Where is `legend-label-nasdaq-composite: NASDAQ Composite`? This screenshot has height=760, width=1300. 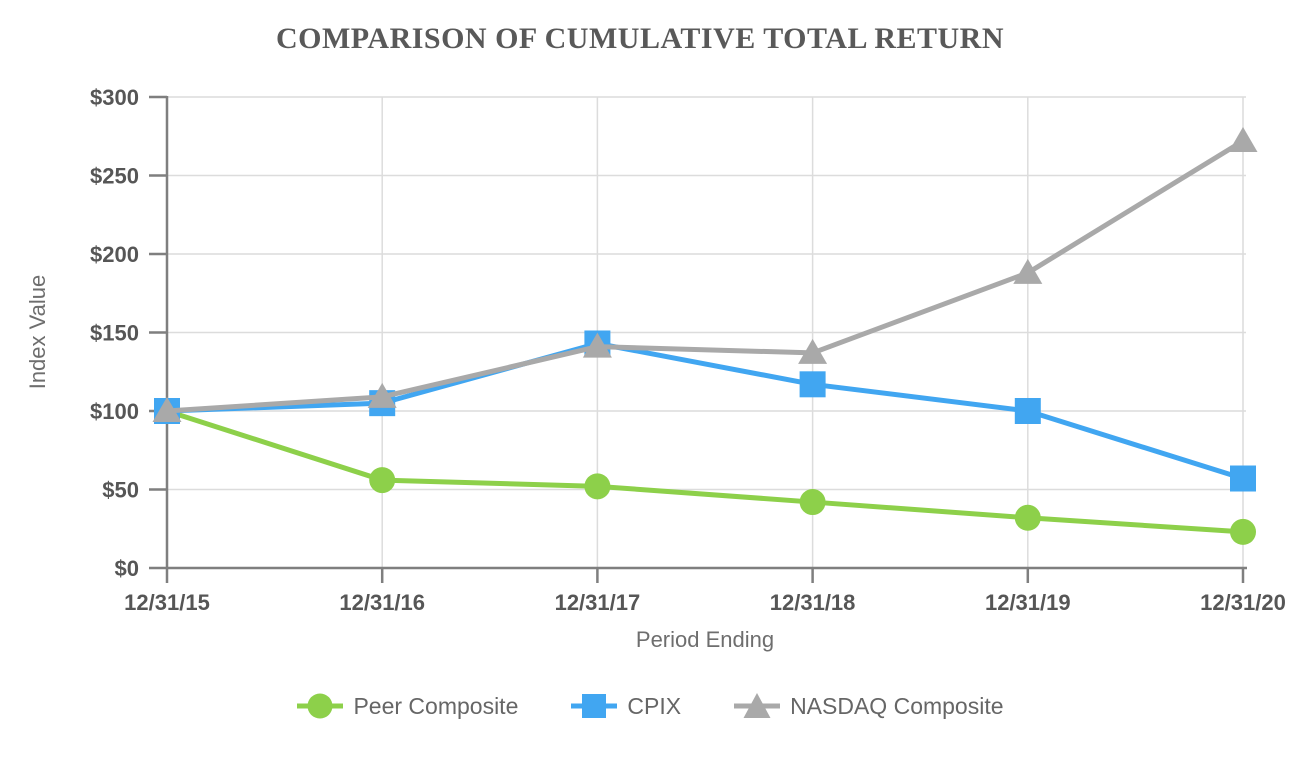 legend-label-nasdaq-composite: NASDAQ Composite is located at coordinates (897, 705).